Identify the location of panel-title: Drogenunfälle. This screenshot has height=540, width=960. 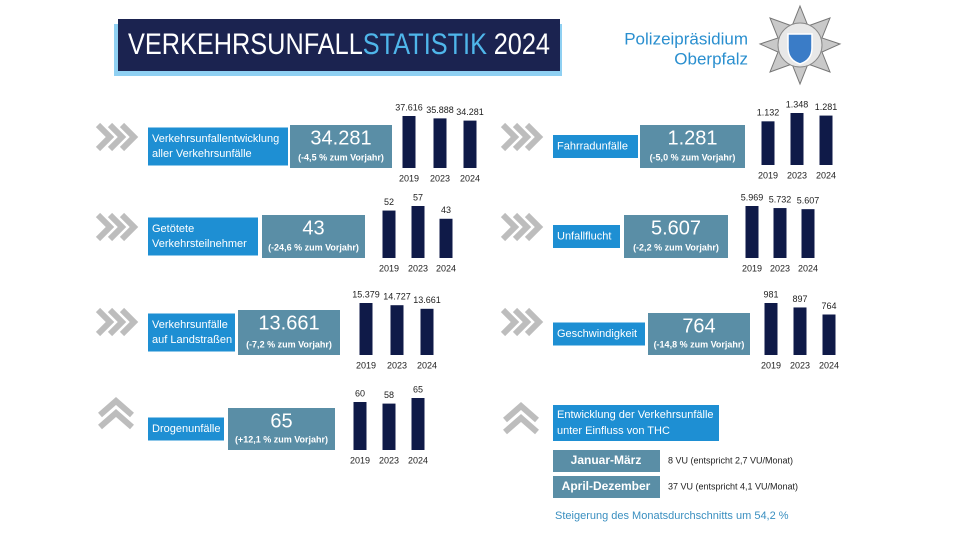
(186, 429).